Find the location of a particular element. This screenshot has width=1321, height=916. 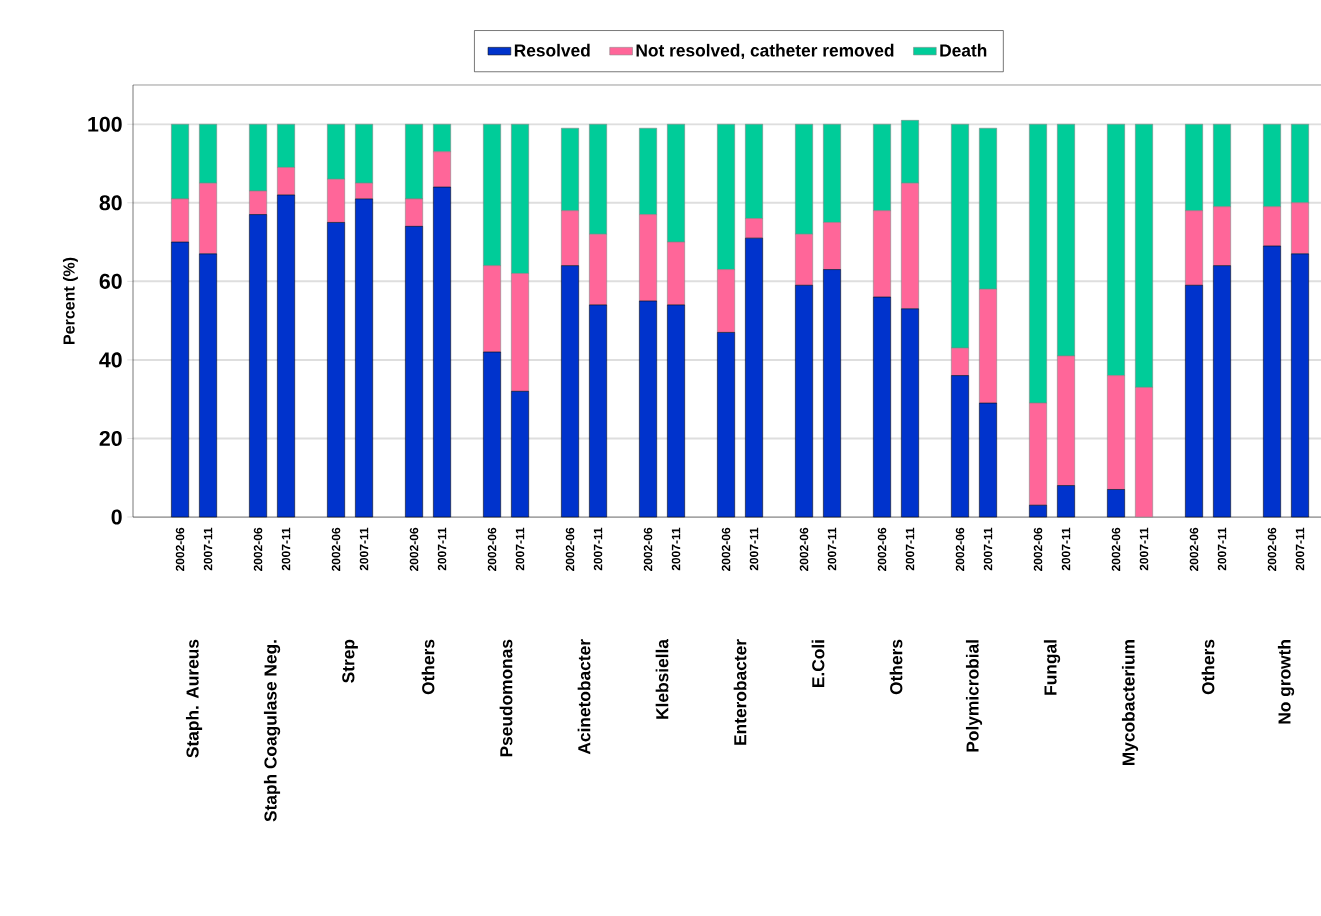

text: Fungal is located at coordinates (1052, 667).